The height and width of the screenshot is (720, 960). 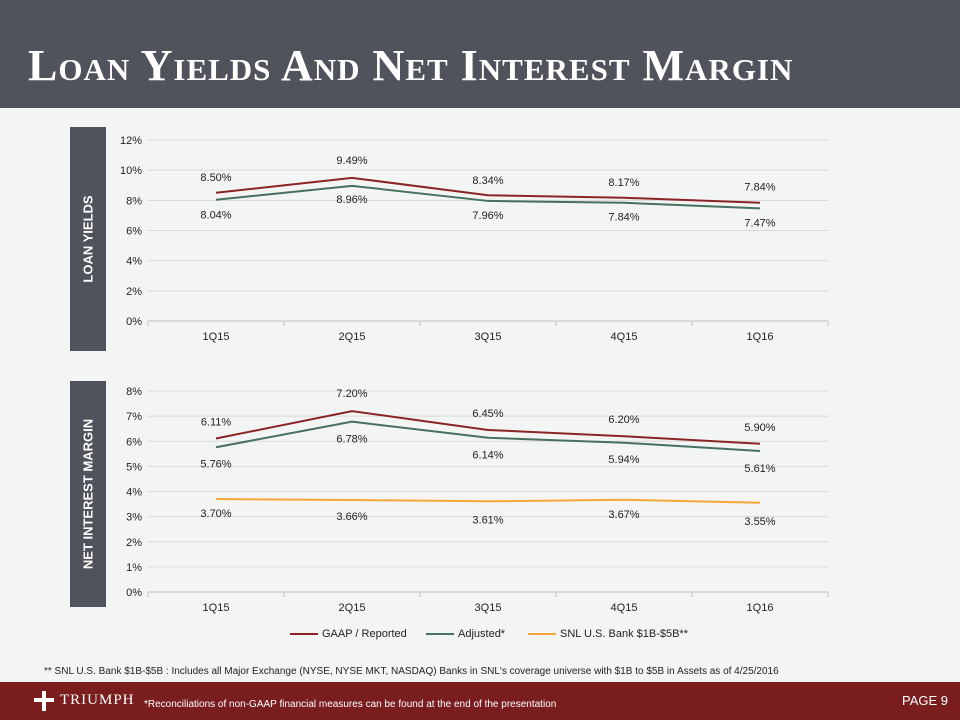 What do you see at coordinates (88, 239) in the screenshot?
I see `side-label-loan-yields: LOAN YIELDS` at bounding box center [88, 239].